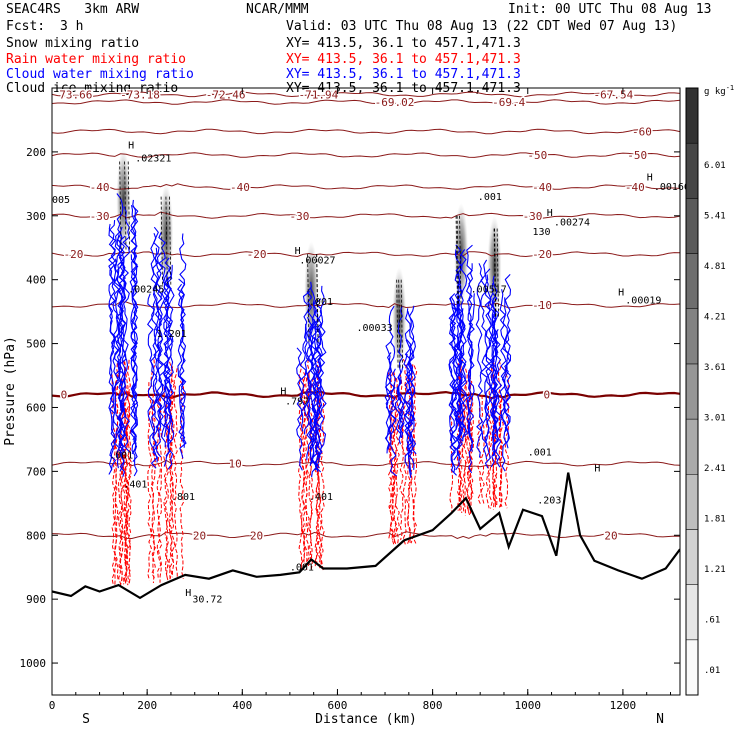 The width and height of the screenshot is (740, 740). What do you see at coordinates (72, 26) in the screenshot?
I see `fcst-value: 3 h` at bounding box center [72, 26].